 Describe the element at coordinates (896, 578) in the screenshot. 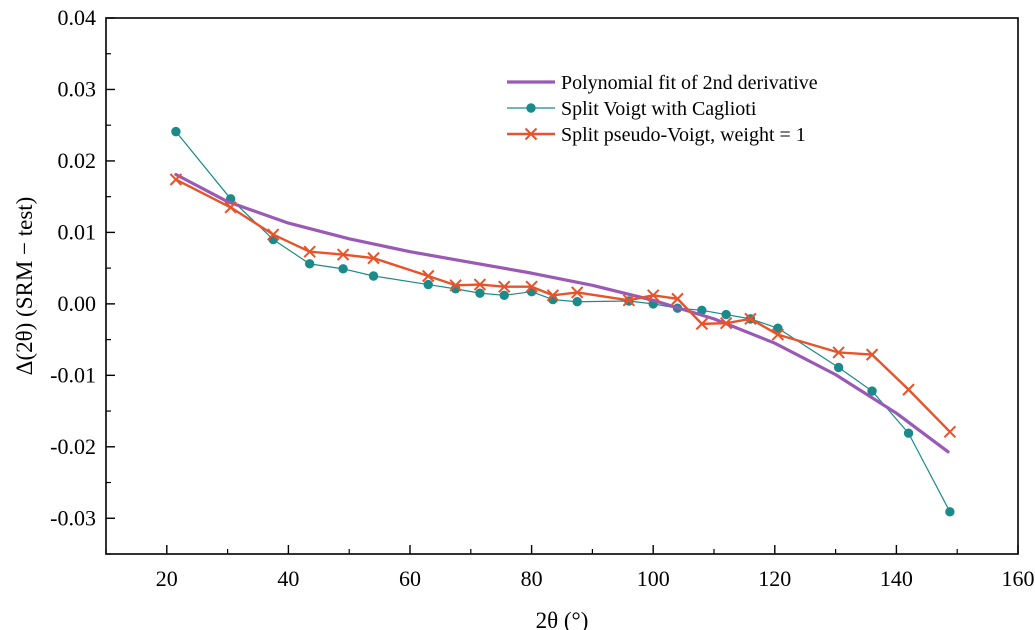

I see `x-tick-label: 140` at that location.